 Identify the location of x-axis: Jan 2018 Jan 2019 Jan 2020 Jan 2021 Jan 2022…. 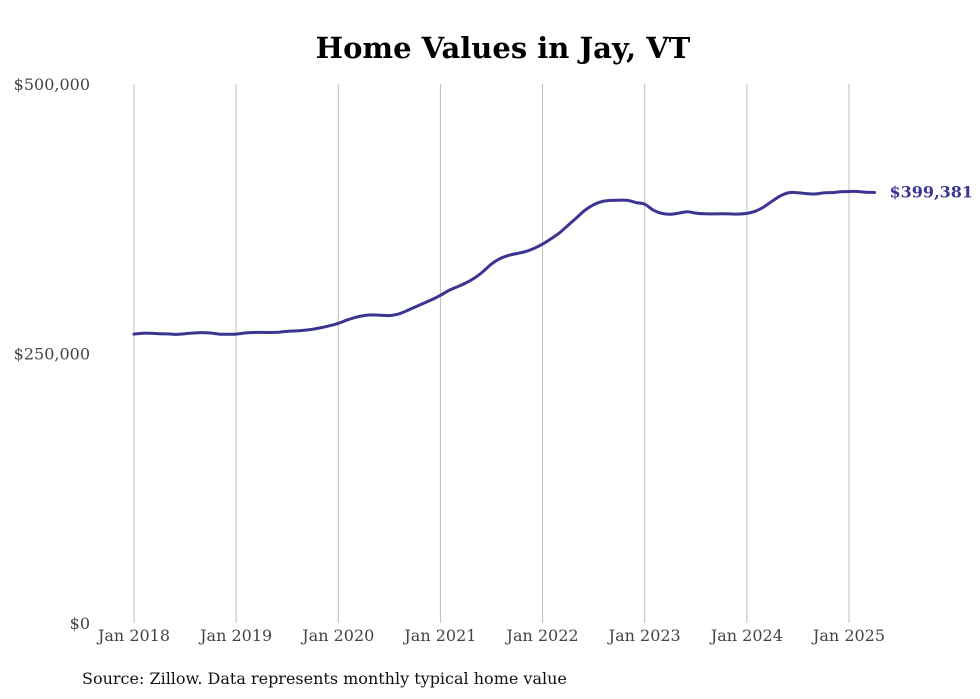
(490, 635).